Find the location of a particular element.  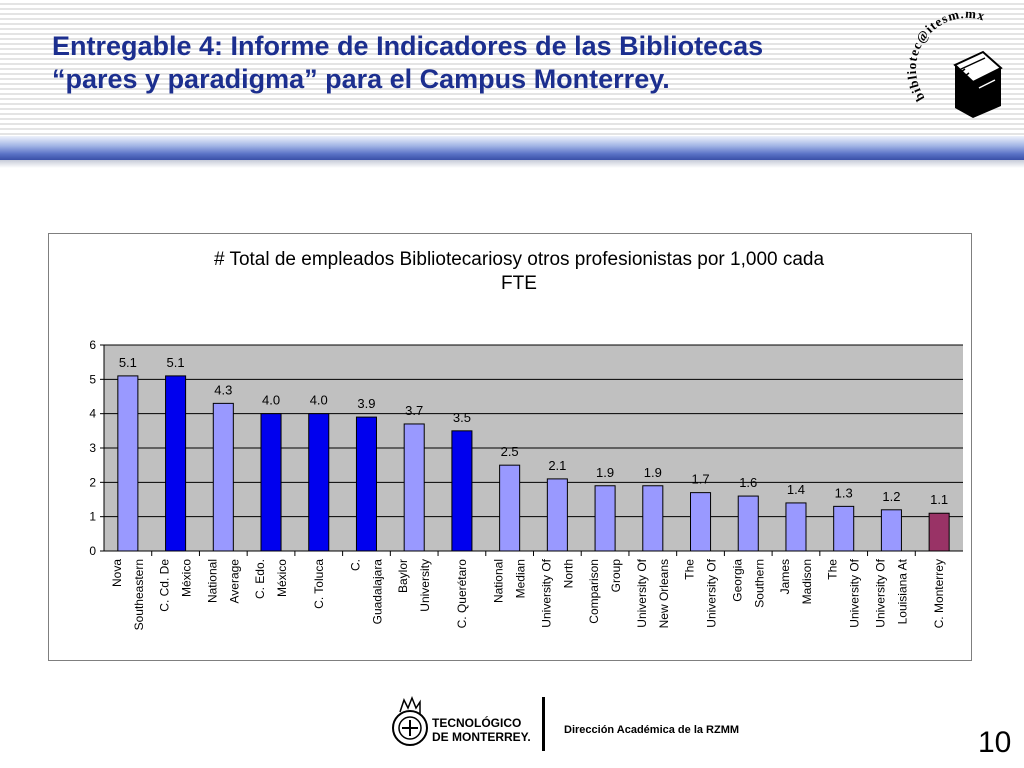

header-band is located at coordinates (512, 148).